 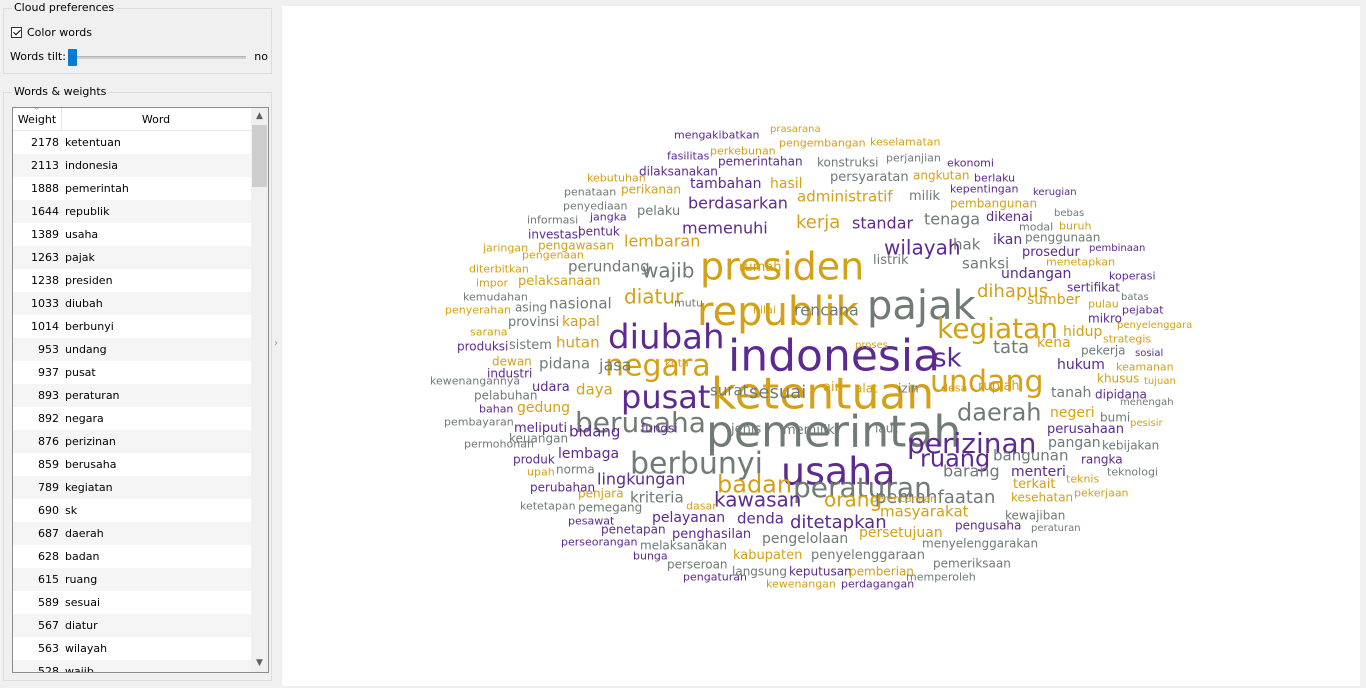 I want to click on scrollbar-thumb, so click(x=259, y=156).